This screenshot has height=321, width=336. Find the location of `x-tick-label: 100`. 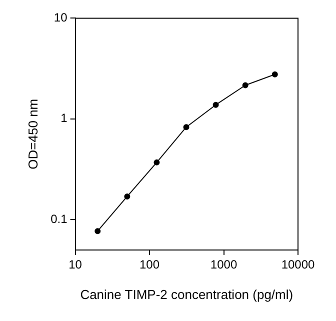

x-tick-label: 100 is located at coordinates (150, 265).